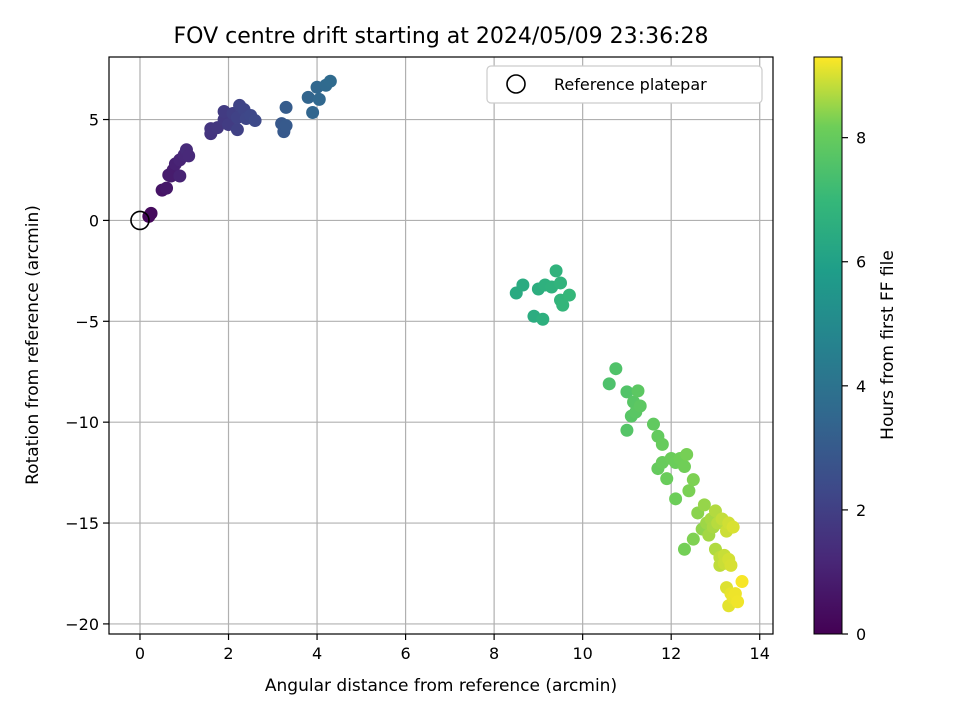 This screenshot has width=960, height=724. What do you see at coordinates (405, 653) in the screenshot?
I see `x-tick-label: 6` at bounding box center [405, 653].